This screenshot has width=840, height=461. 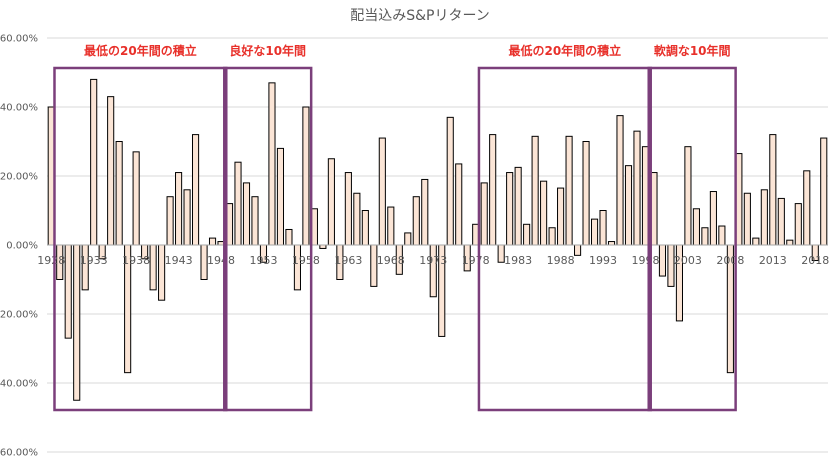 I want to click on y-tick-label: 0.00%, so click(x=22, y=246).